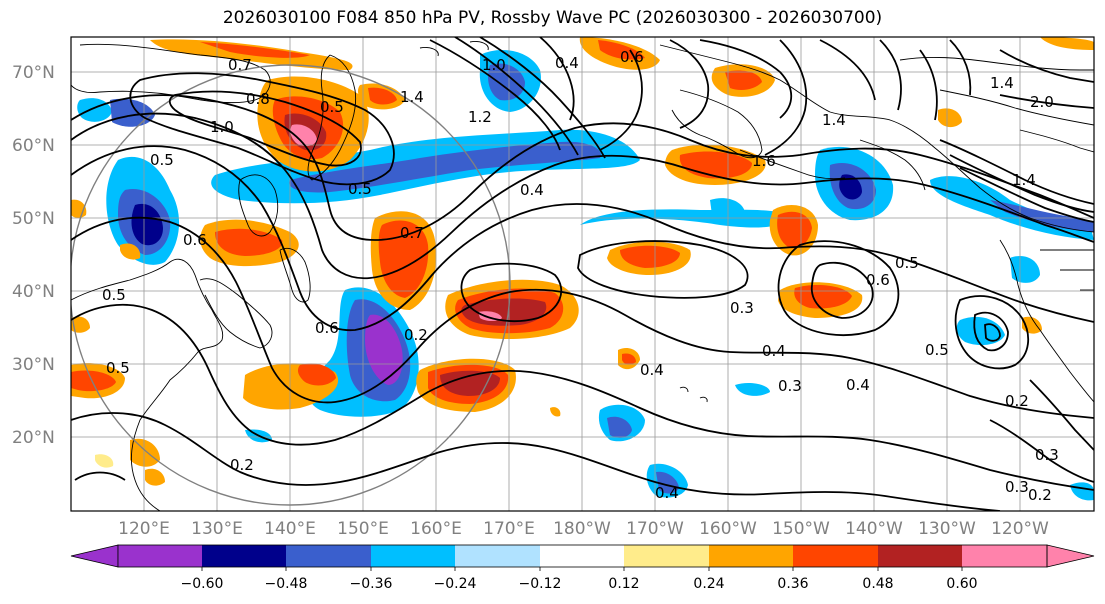 This screenshot has height=604, width=1105. I want to click on colorbar-tick-label: 0.48, so click(877, 584).